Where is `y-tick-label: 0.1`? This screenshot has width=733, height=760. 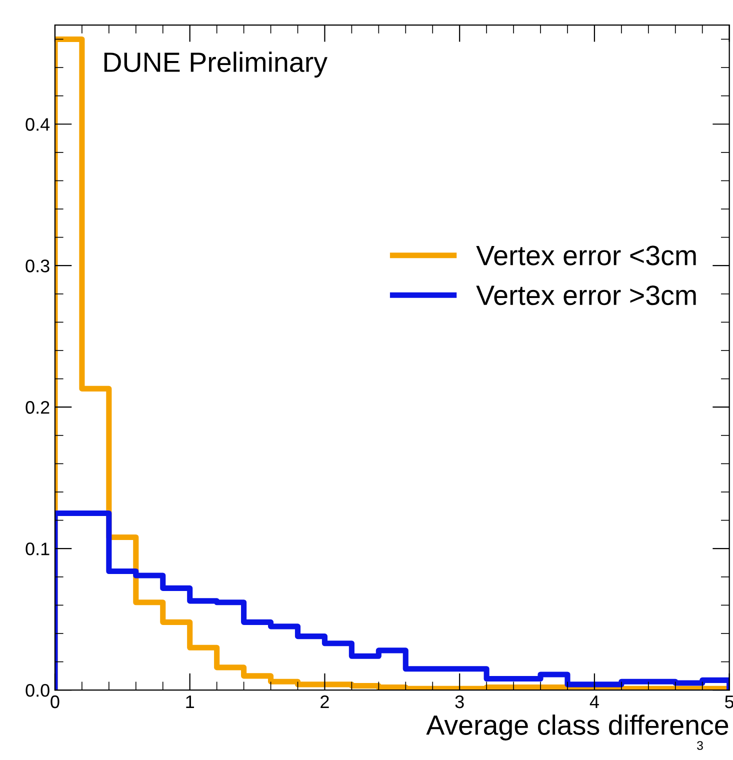
y-tick-label: 0.1 is located at coordinates (38, 549).